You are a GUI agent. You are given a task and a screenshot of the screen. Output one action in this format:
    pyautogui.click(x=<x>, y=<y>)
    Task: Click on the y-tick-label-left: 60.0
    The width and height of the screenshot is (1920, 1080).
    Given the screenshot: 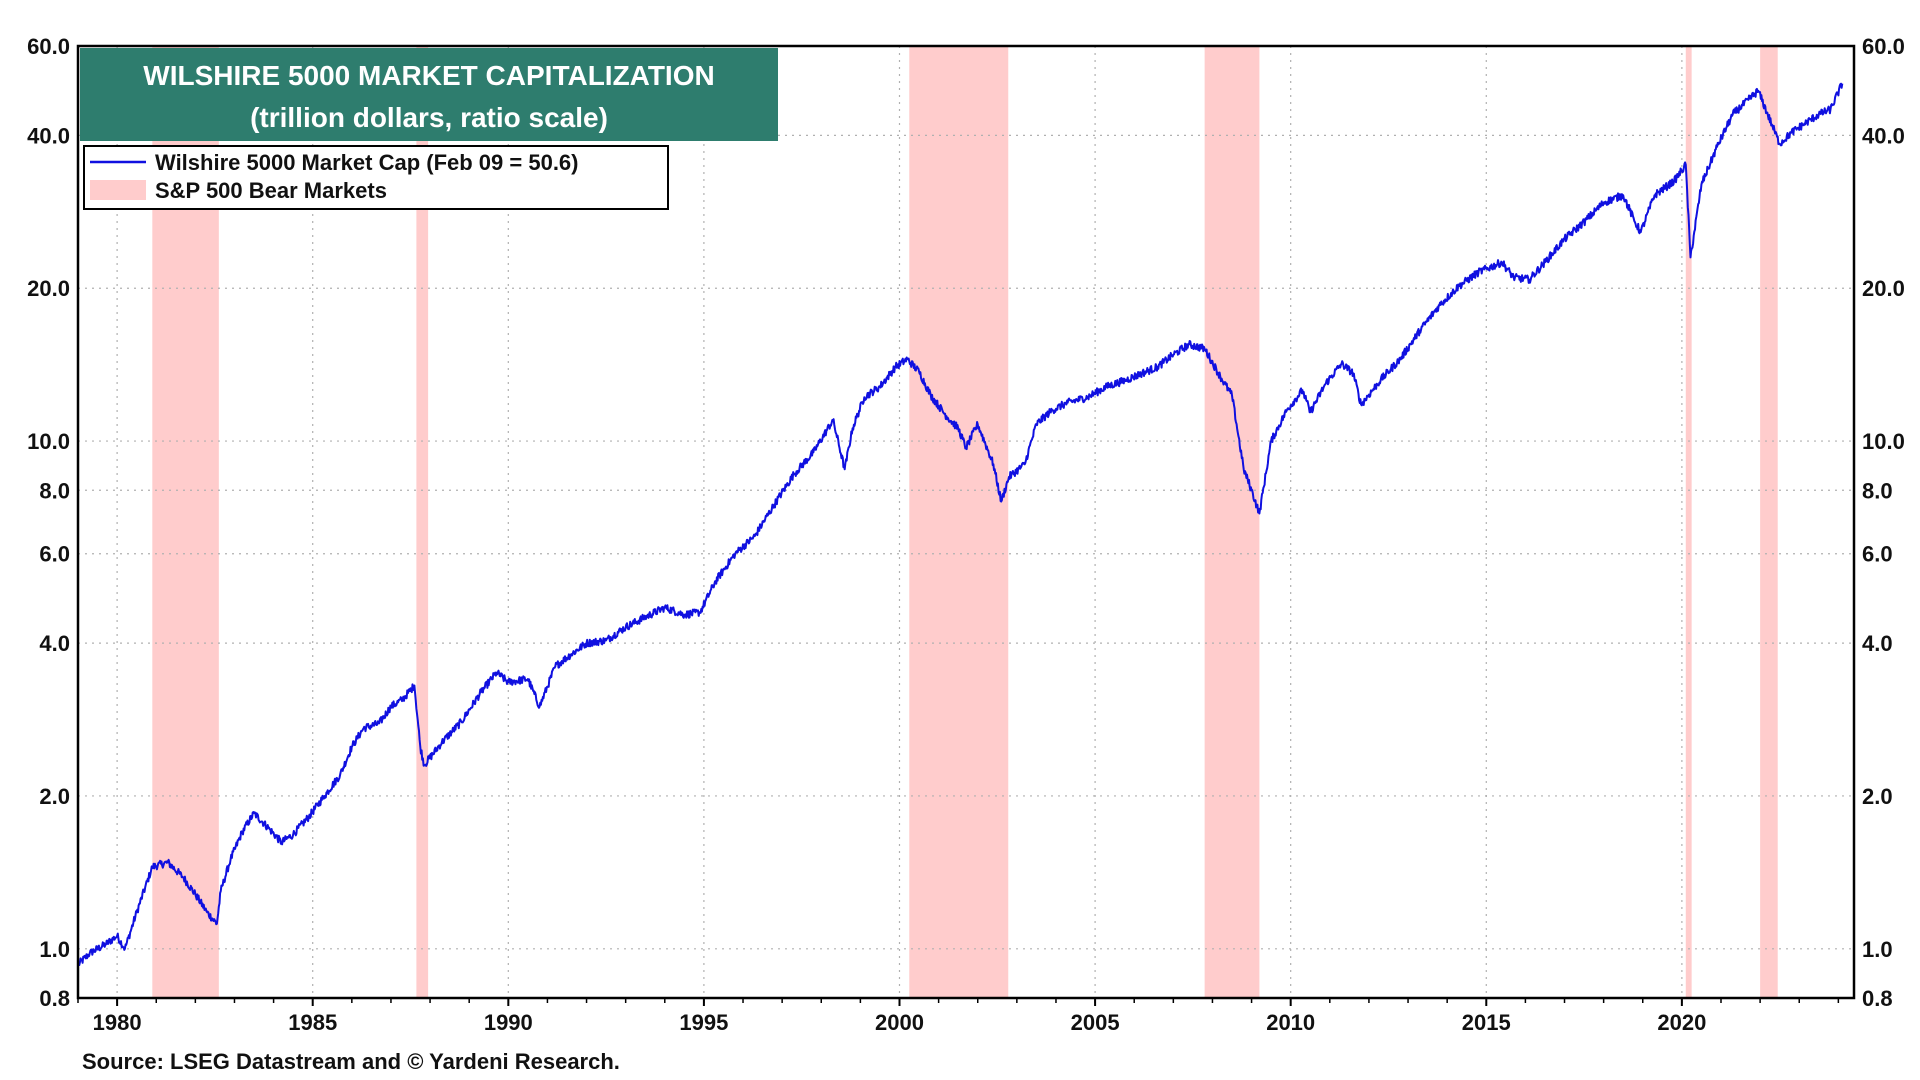 What is the action you would take?
    pyautogui.click(x=48, y=46)
    